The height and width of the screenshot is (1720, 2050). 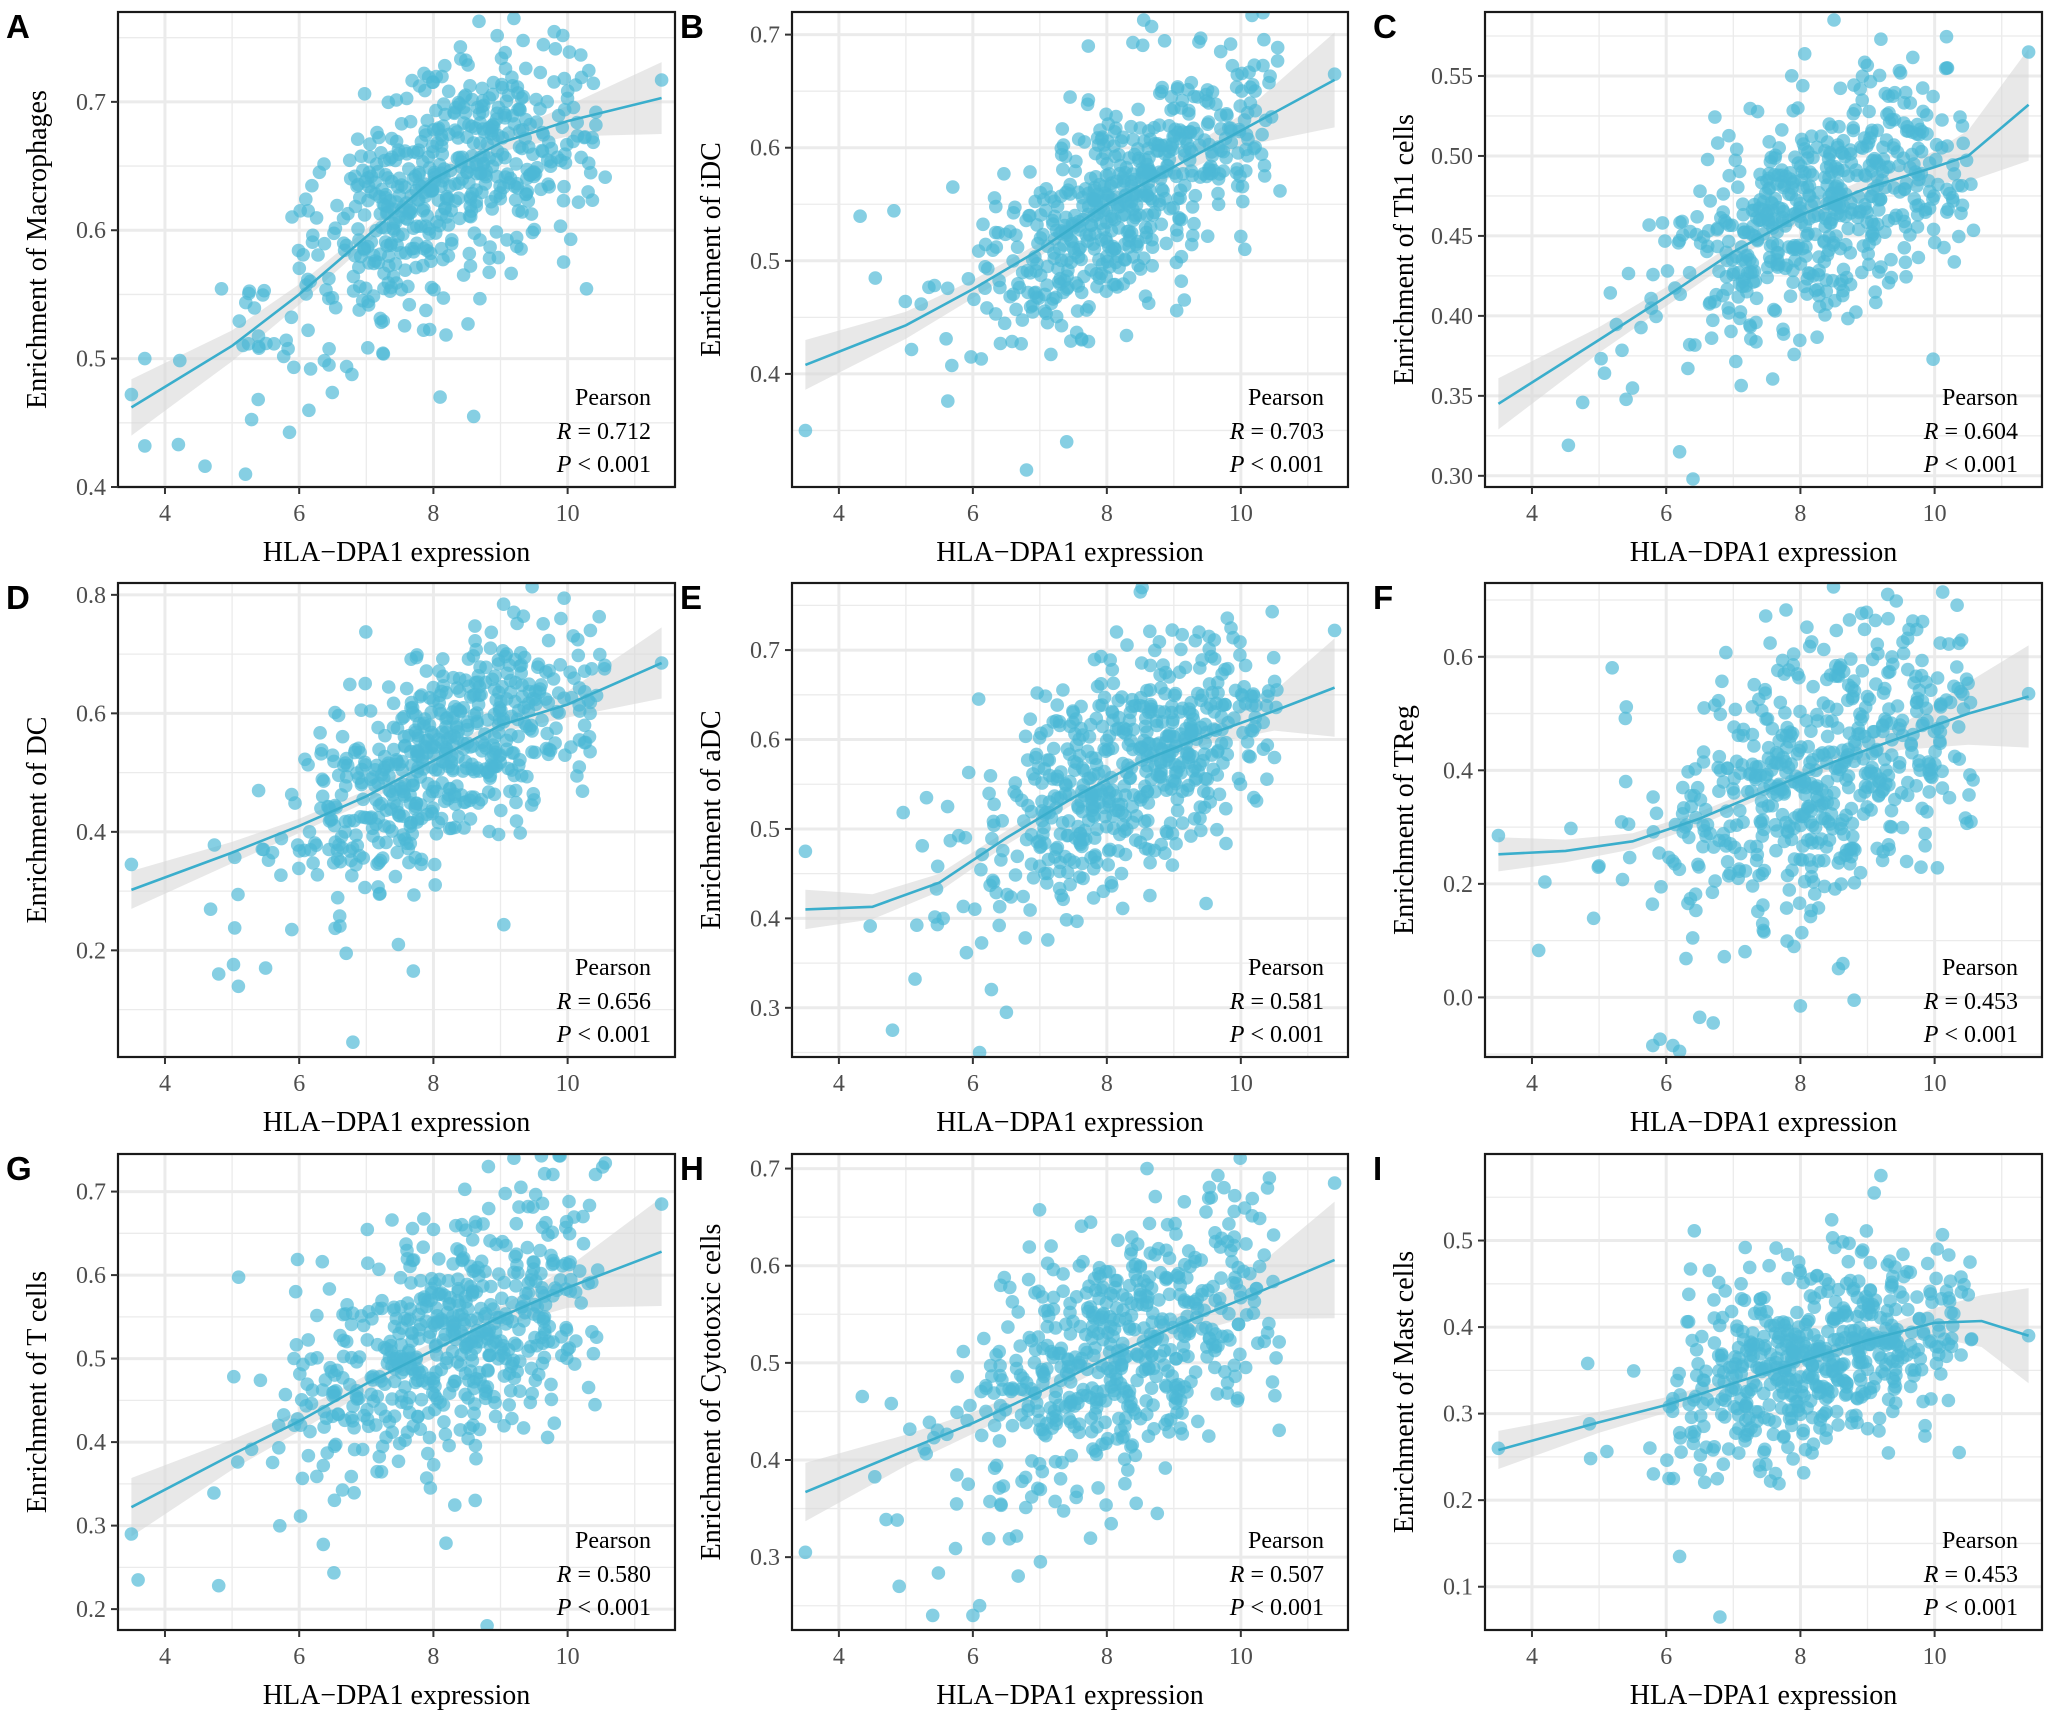 What do you see at coordinates (584, 1002) in the screenshot?
I see `r-equals: =` at bounding box center [584, 1002].